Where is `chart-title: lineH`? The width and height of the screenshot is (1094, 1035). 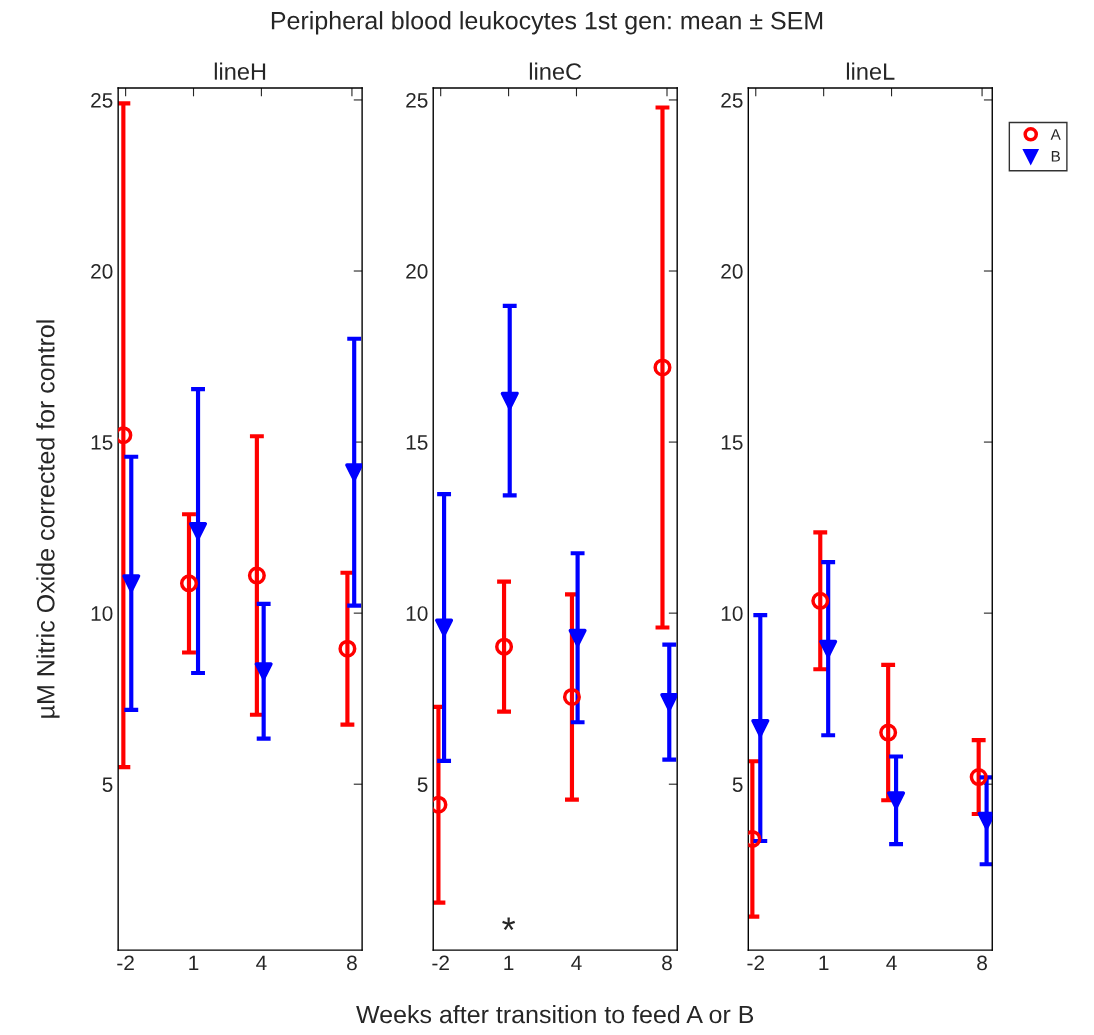 chart-title: lineH is located at coordinates (240, 71).